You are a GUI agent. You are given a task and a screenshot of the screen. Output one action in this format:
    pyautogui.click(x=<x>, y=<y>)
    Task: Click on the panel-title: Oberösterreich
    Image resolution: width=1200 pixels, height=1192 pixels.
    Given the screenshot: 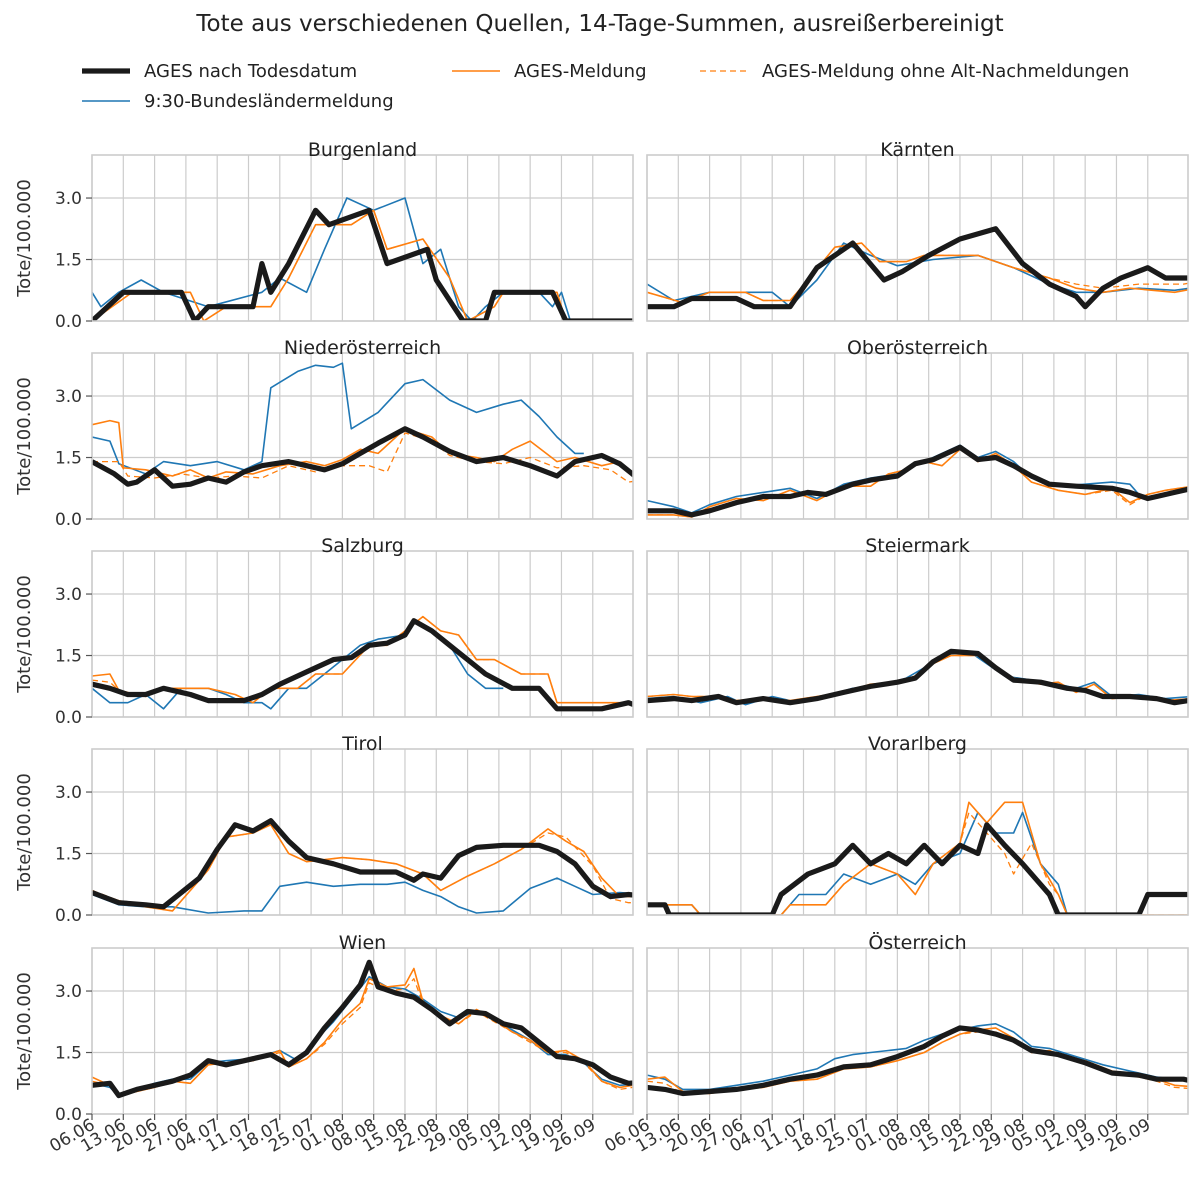 What is the action you would take?
    pyautogui.click(x=917, y=348)
    